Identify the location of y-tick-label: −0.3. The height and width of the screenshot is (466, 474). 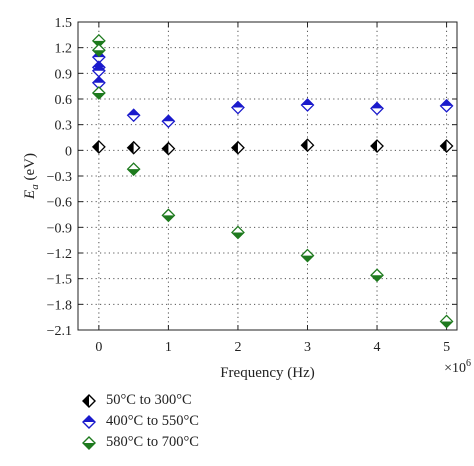
(59, 177).